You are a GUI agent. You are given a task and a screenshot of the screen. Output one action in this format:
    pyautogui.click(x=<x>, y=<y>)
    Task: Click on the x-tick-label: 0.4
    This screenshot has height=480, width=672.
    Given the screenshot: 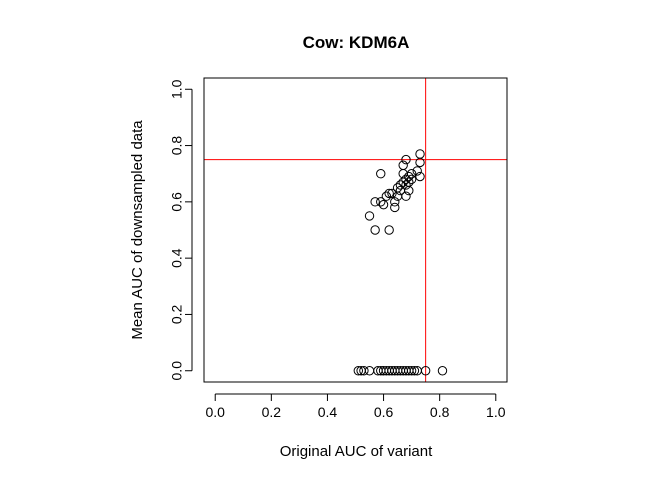 What is the action you would take?
    pyautogui.click(x=328, y=412)
    